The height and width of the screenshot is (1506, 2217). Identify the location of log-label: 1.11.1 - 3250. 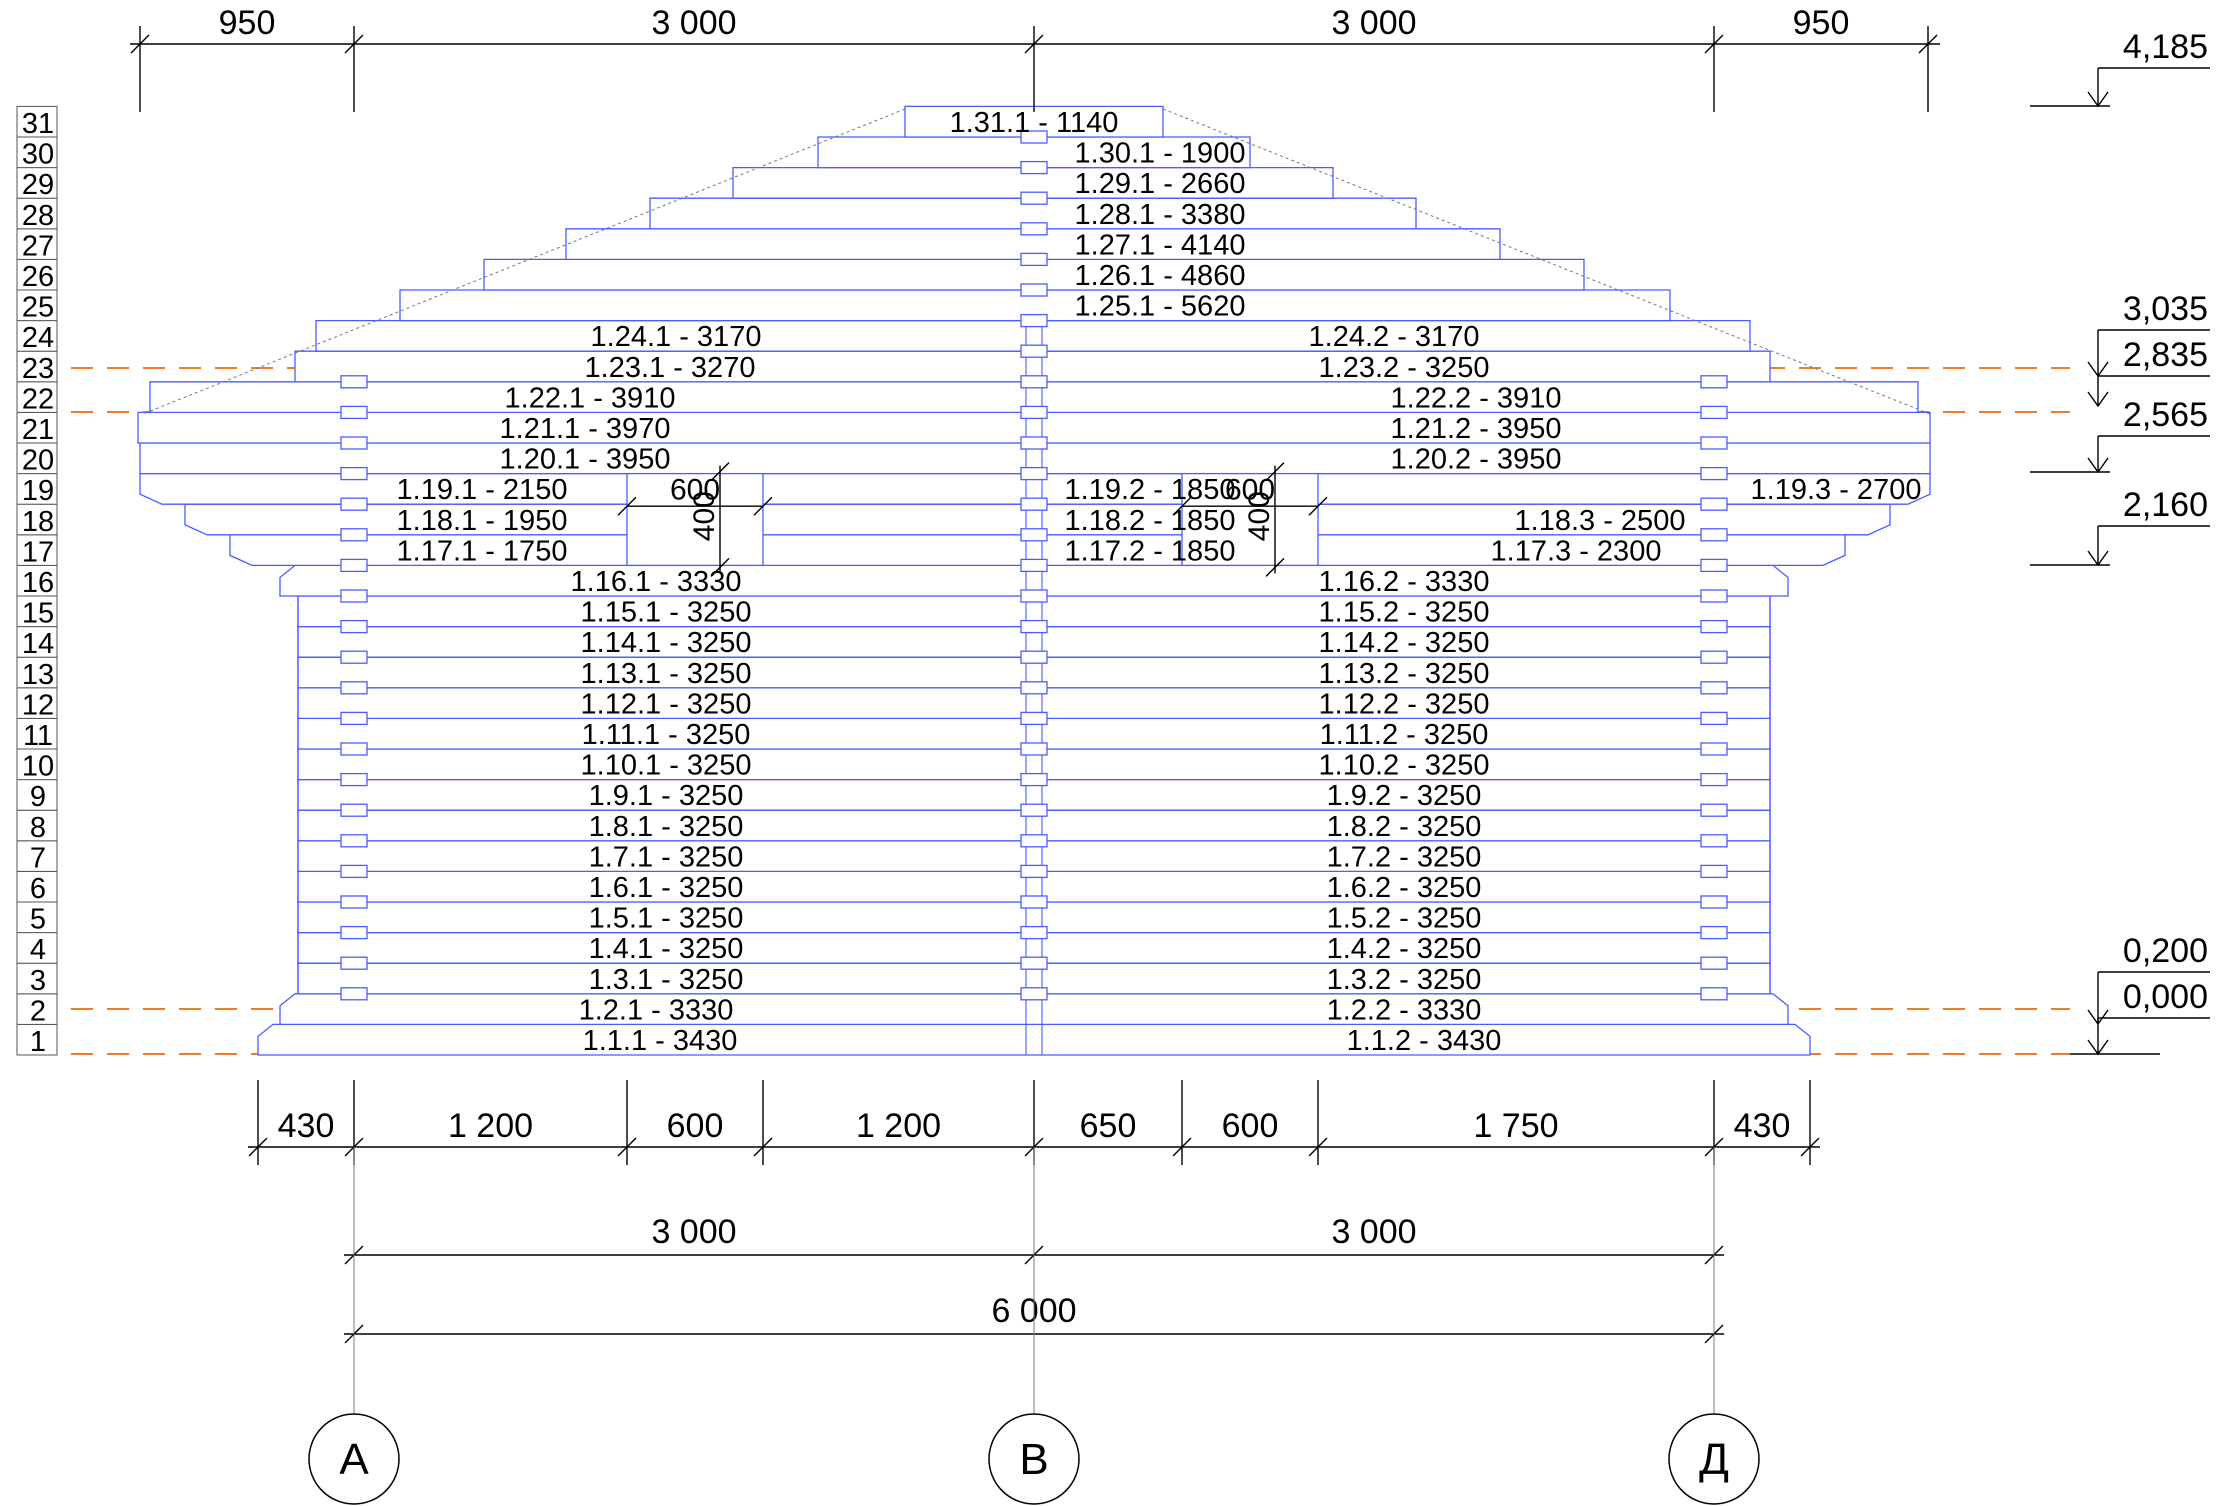
(666, 735).